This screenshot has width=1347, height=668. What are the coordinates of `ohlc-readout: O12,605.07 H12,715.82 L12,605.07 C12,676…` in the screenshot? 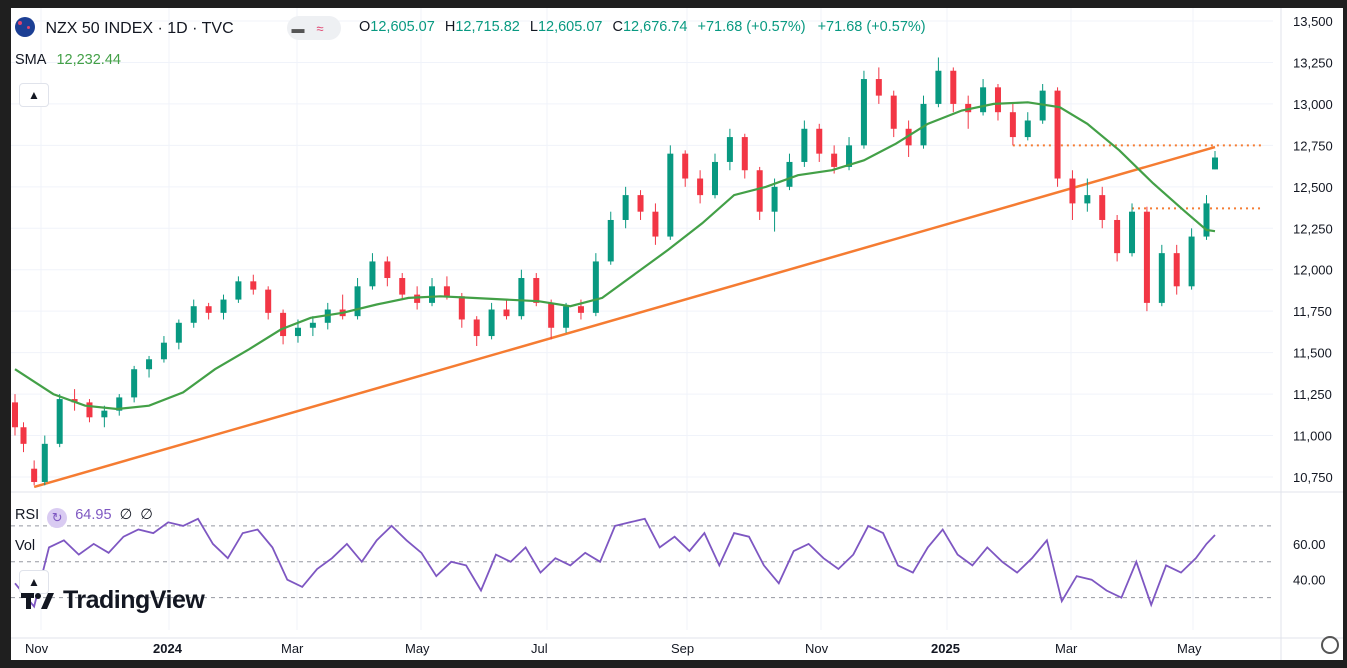 It's located at (642, 27).